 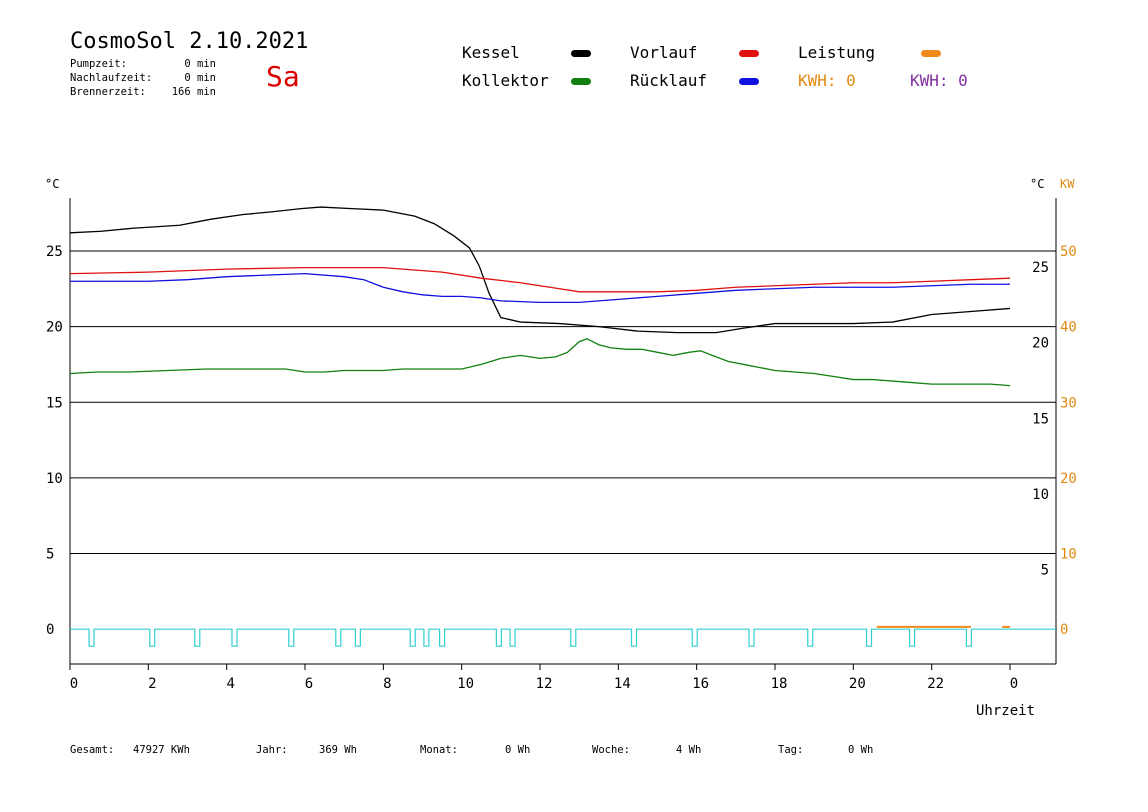 I want to click on legend-kwh-solar: KWH: 0, so click(x=827, y=80).